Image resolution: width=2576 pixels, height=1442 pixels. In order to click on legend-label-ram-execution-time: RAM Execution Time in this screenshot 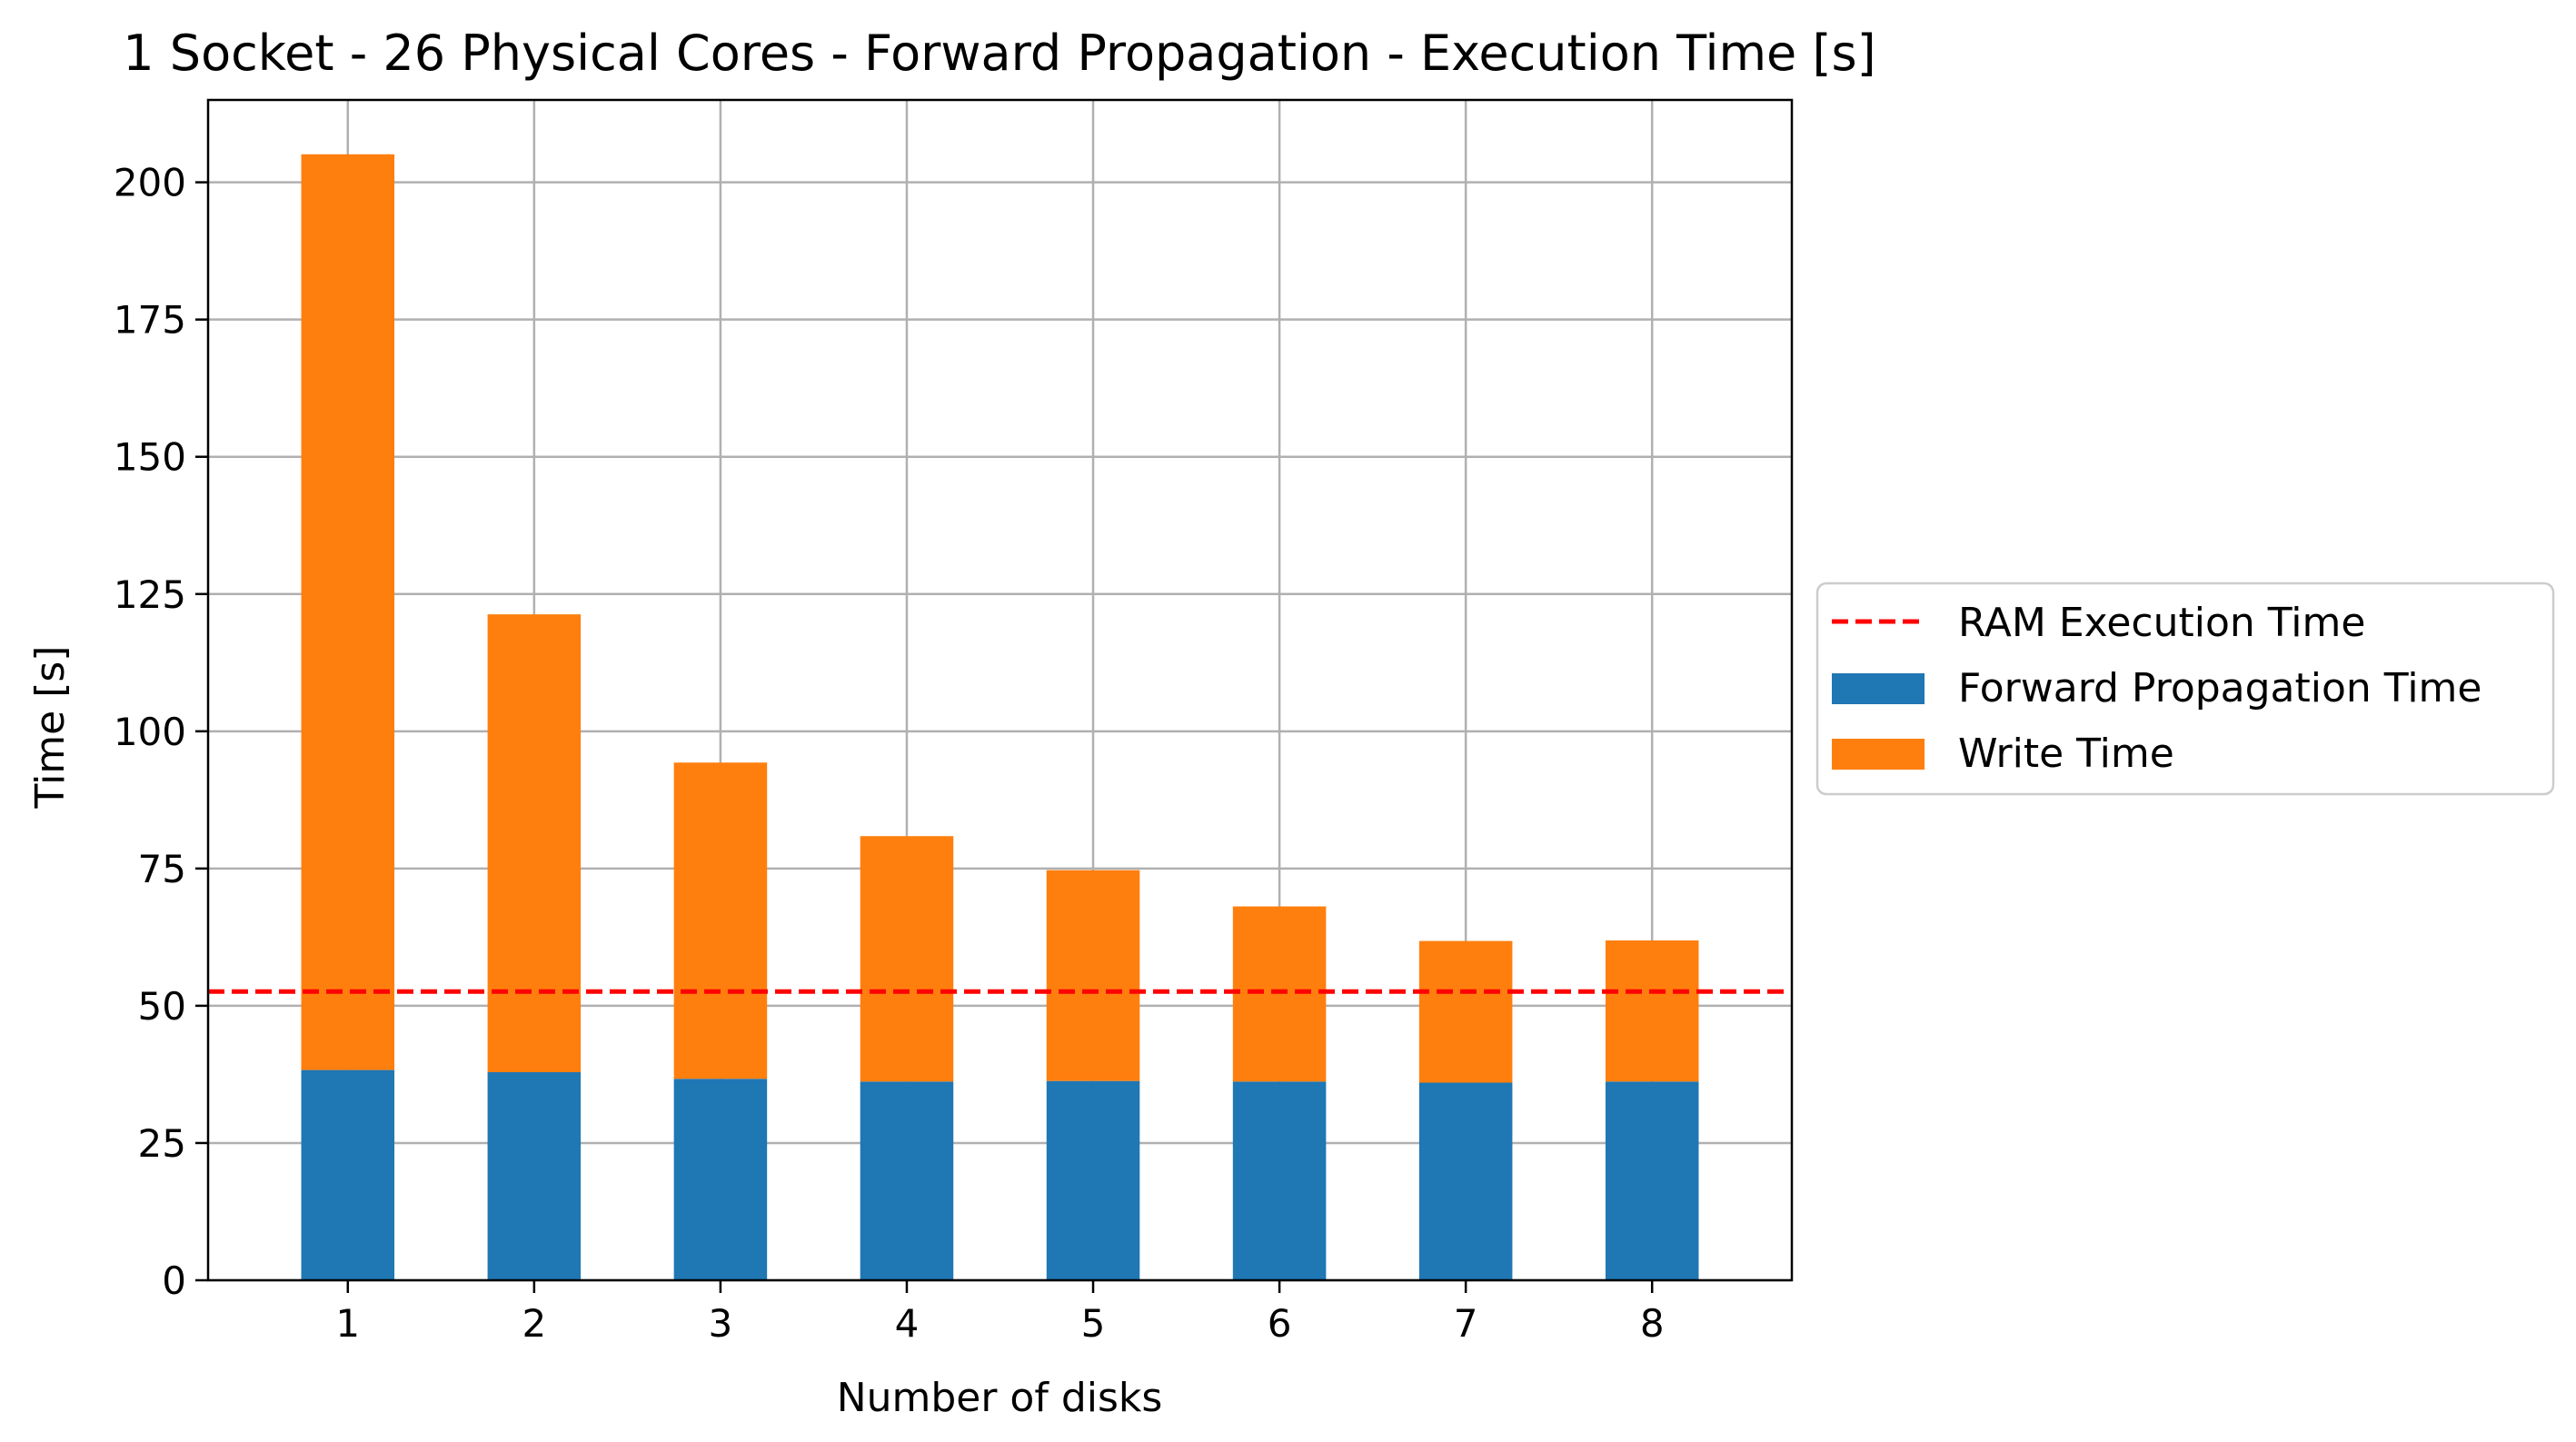, I will do `click(2161, 623)`.